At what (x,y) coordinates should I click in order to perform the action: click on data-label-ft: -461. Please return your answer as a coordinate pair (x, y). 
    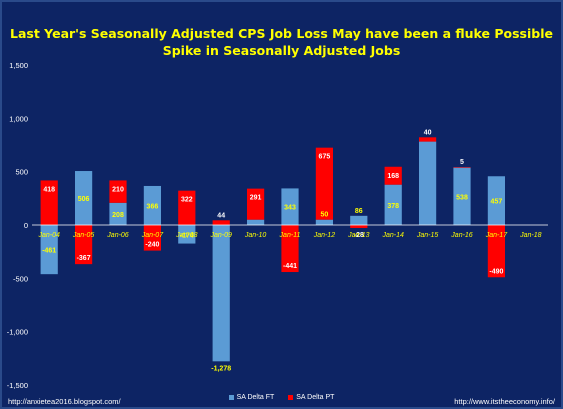
    Looking at the image, I should click on (49, 251).